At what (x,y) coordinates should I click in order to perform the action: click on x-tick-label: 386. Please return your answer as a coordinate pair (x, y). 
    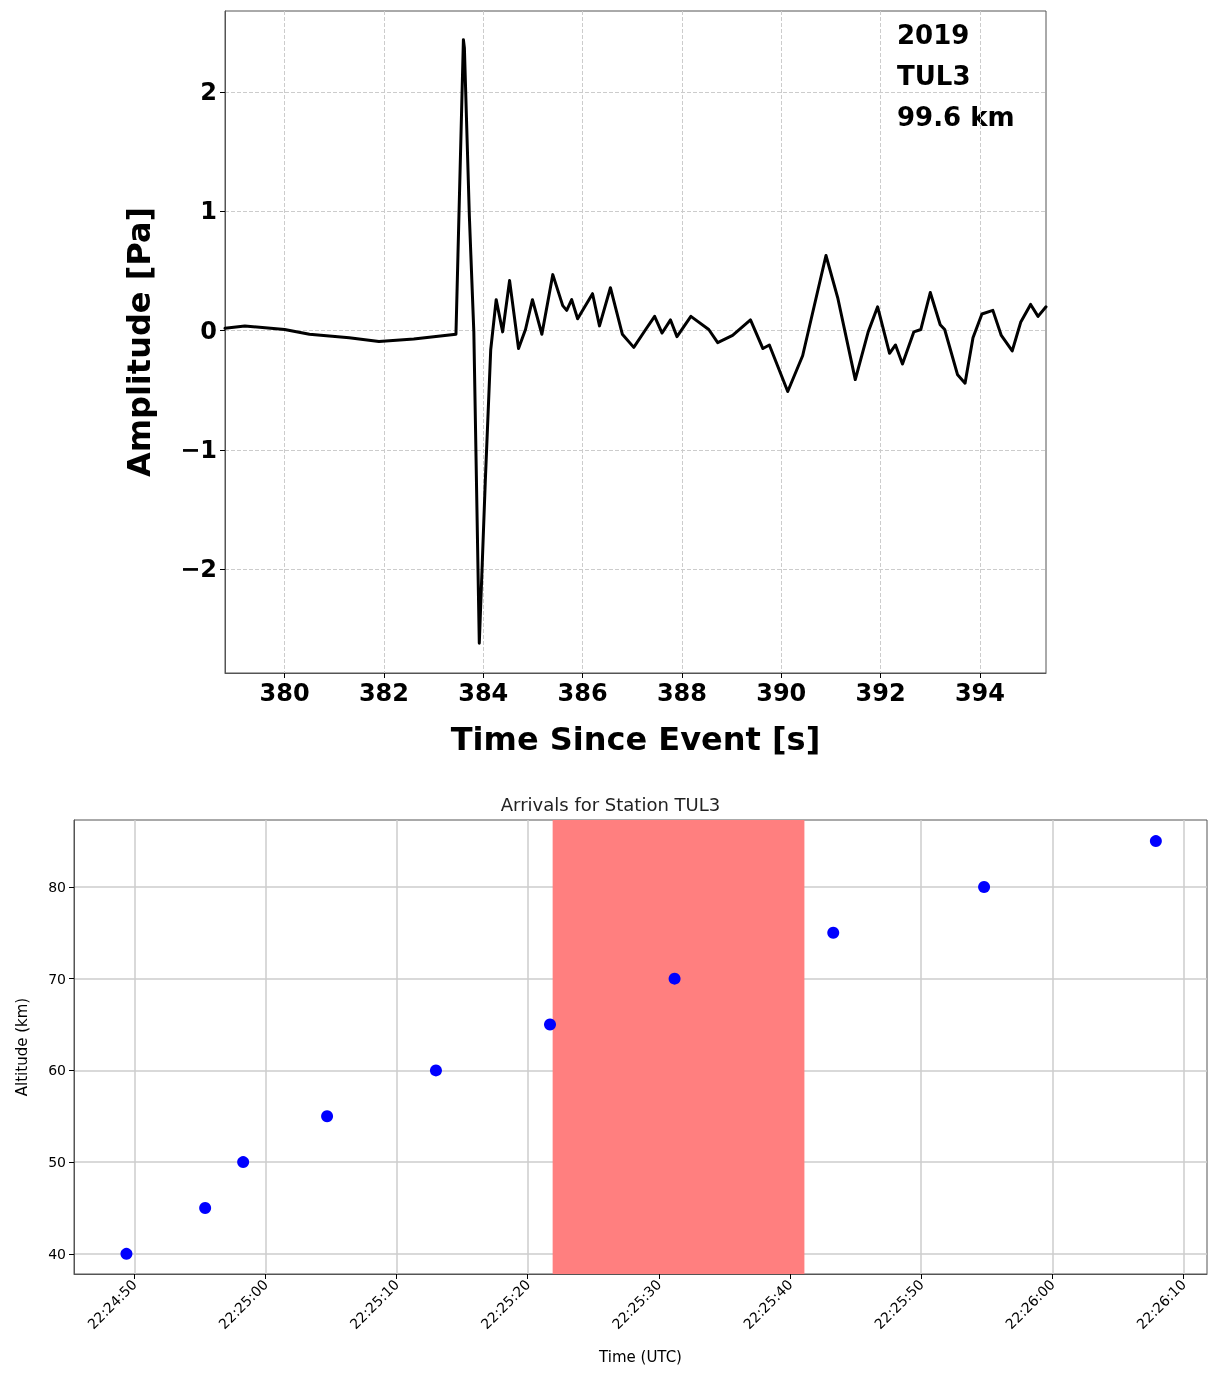
    Looking at the image, I should click on (582, 693).